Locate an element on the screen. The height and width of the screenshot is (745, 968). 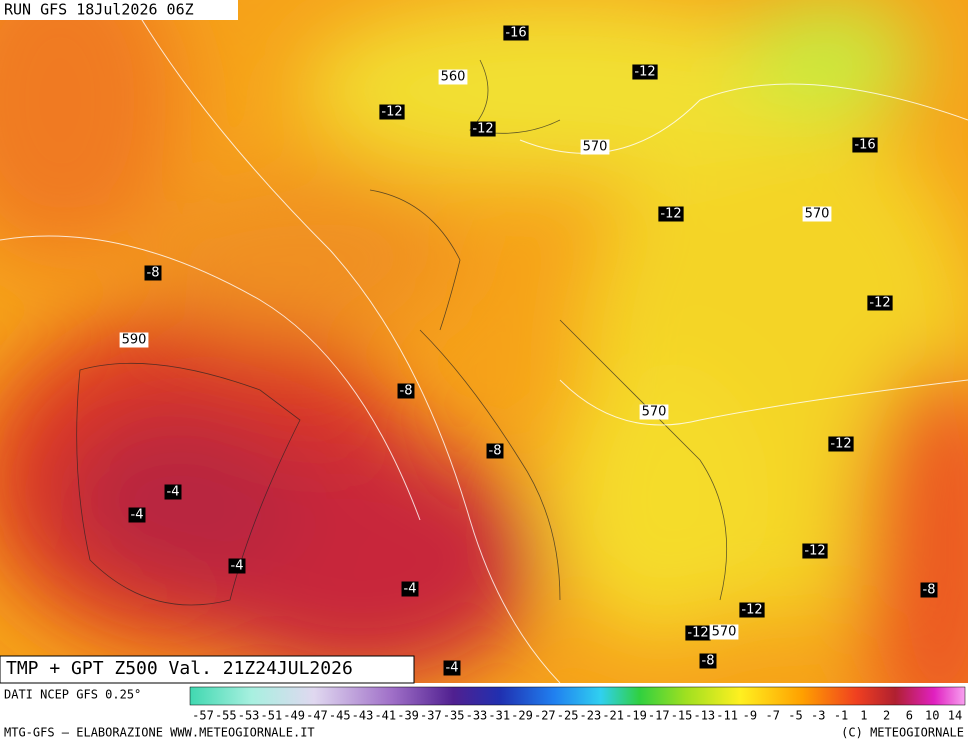
colorbar-tick-label: -27 is located at coordinates (545, 716).